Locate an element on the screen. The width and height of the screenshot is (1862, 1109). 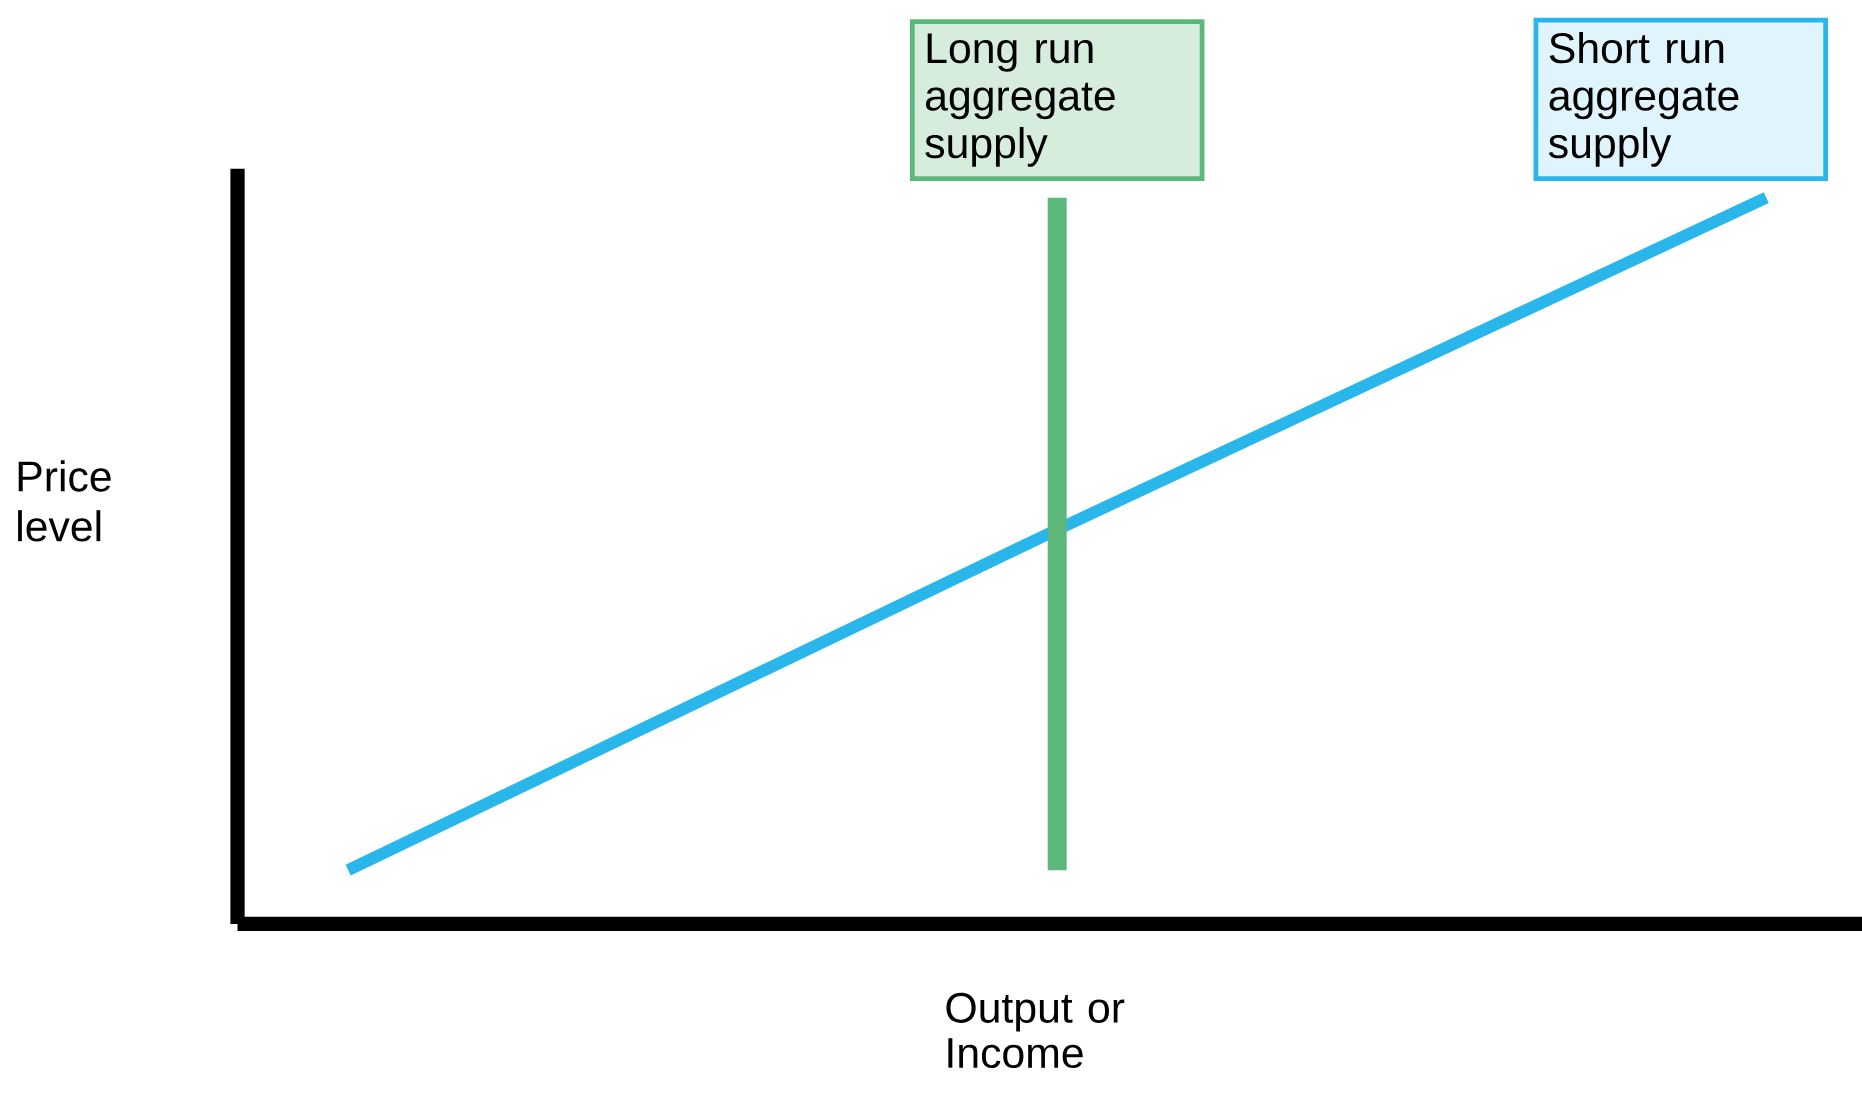
y-axis-title: Price level is located at coordinates (64, 501).